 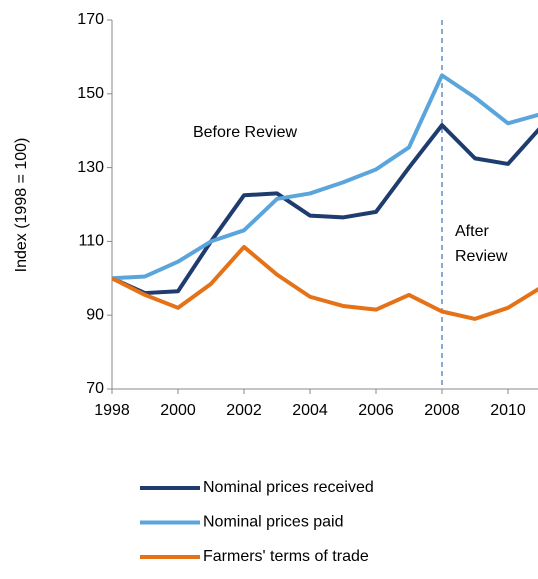 What do you see at coordinates (245, 132) in the screenshot?
I see `annotation: Before Review` at bounding box center [245, 132].